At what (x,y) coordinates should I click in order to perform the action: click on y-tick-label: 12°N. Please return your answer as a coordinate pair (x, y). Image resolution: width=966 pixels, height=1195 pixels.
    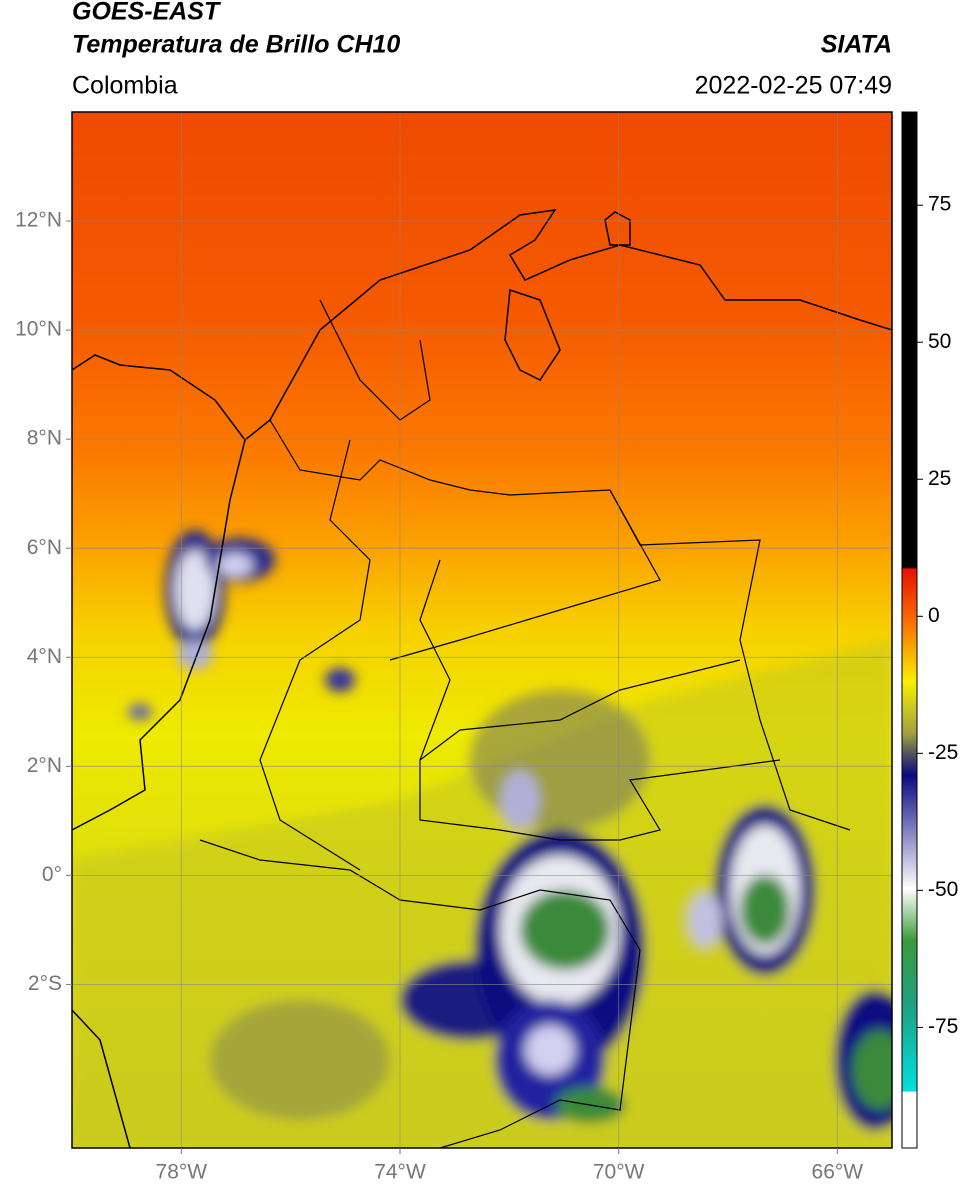
    Looking at the image, I should click on (38, 220).